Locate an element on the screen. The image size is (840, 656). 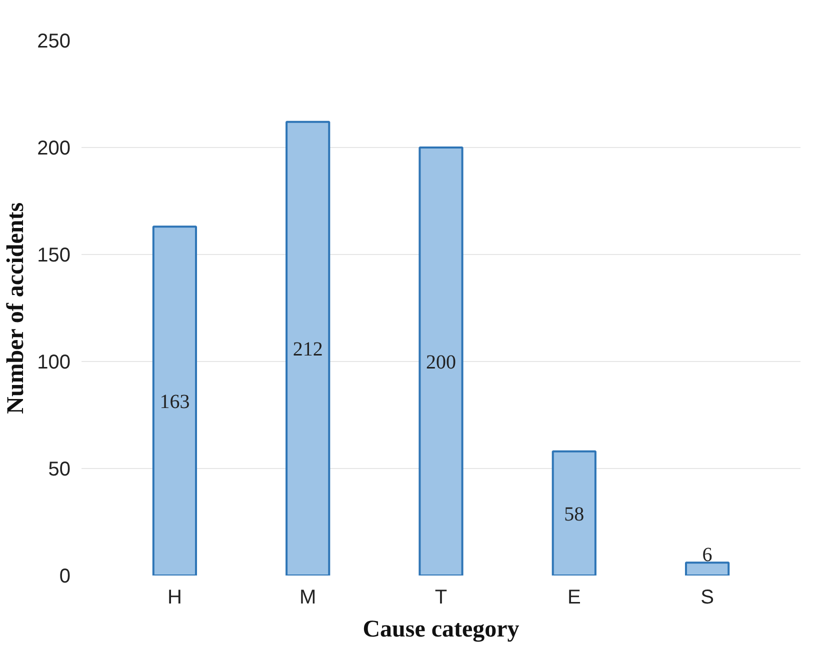
x-tick-label: S is located at coordinates (707, 597).